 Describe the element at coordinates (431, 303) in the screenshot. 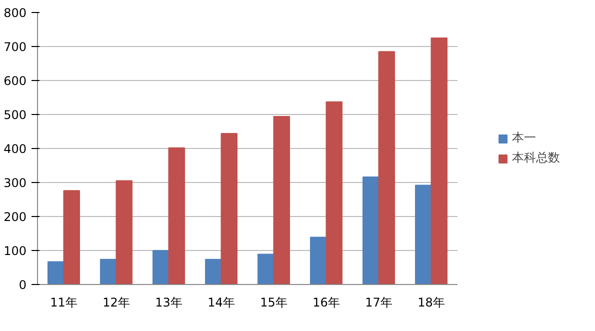

I see `x-tick-label: 18年` at that location.